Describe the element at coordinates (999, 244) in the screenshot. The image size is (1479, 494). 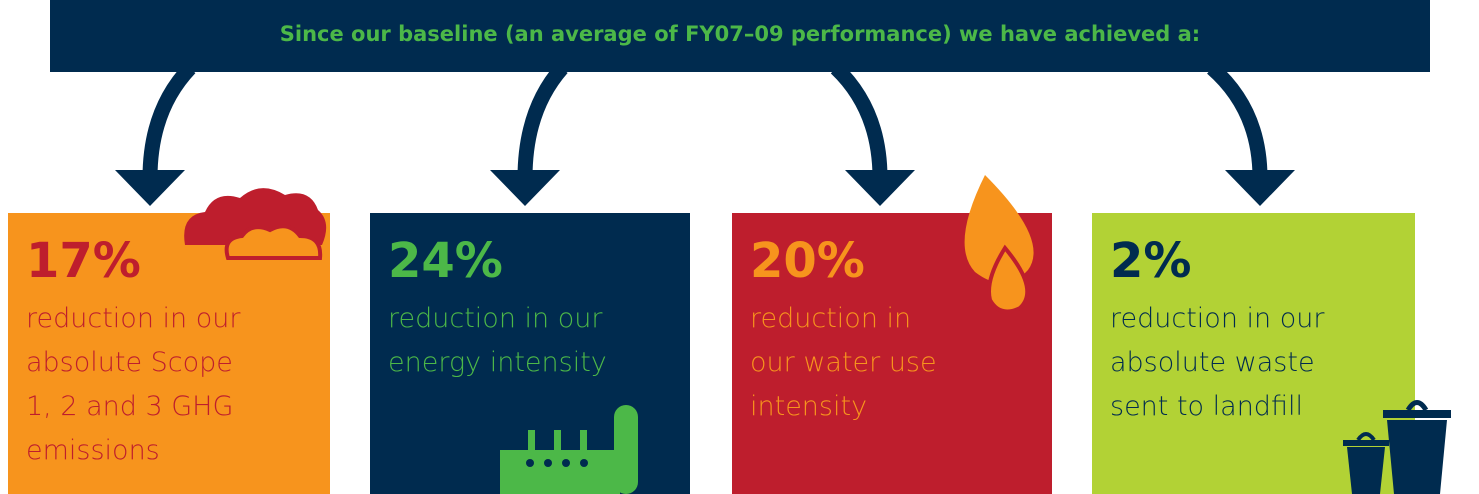
I see `drop-icon` at that location.